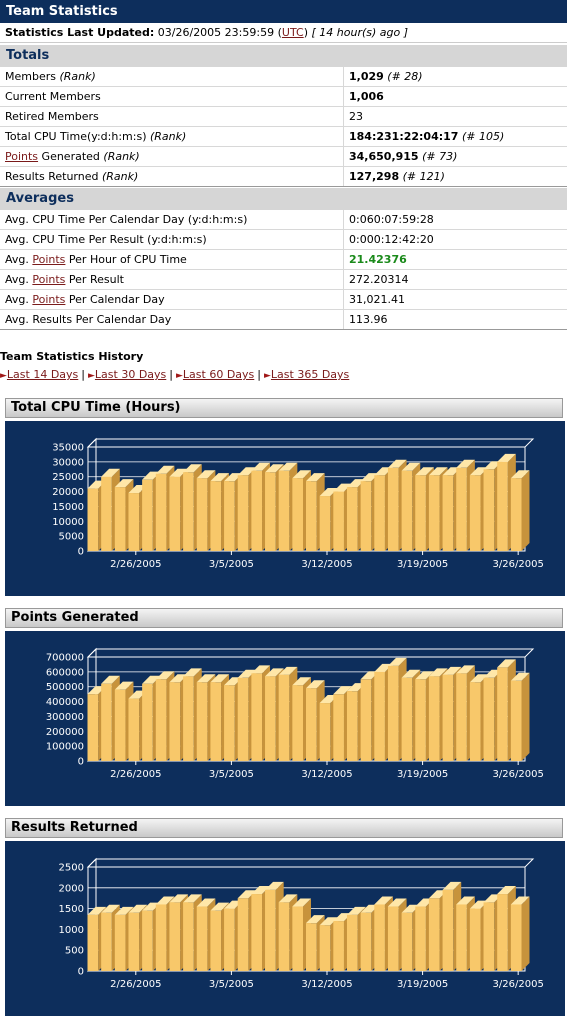 This screenshot has width=569, height=1017. What do you see at coordinates (172, 116) in the screenshot?
I see `stat-label-cell: Retired Members` at bounding box center [172, 116].